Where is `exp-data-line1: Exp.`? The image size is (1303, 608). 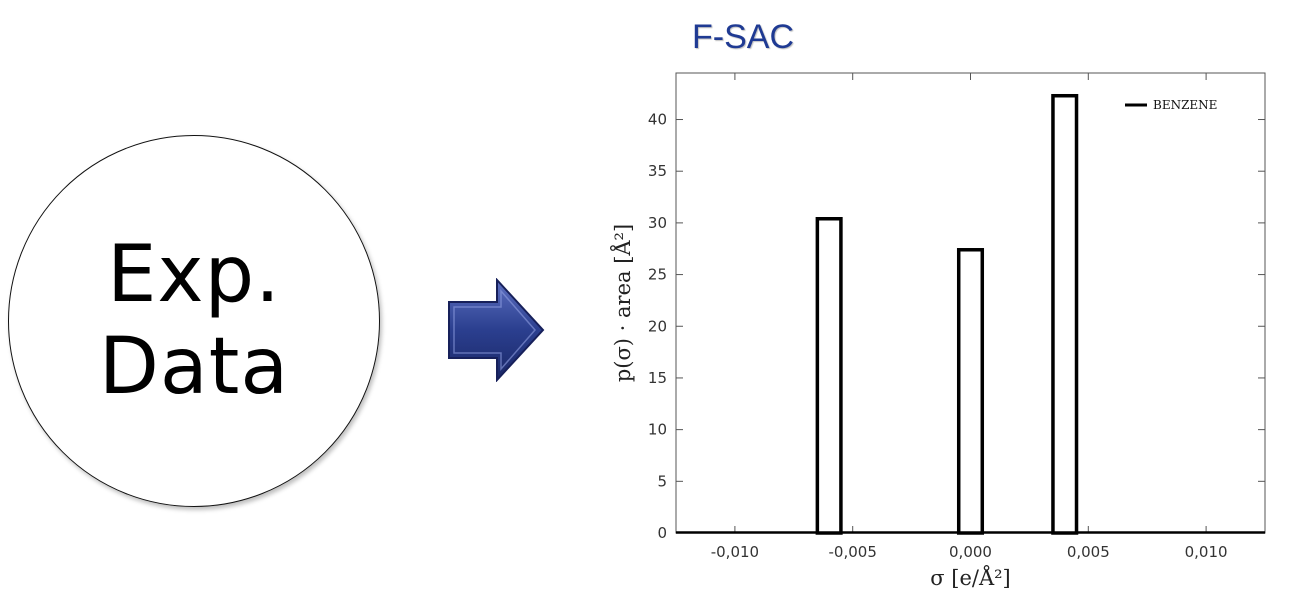 exp-data-line1: Exp. is located at coordinates (194, 275).